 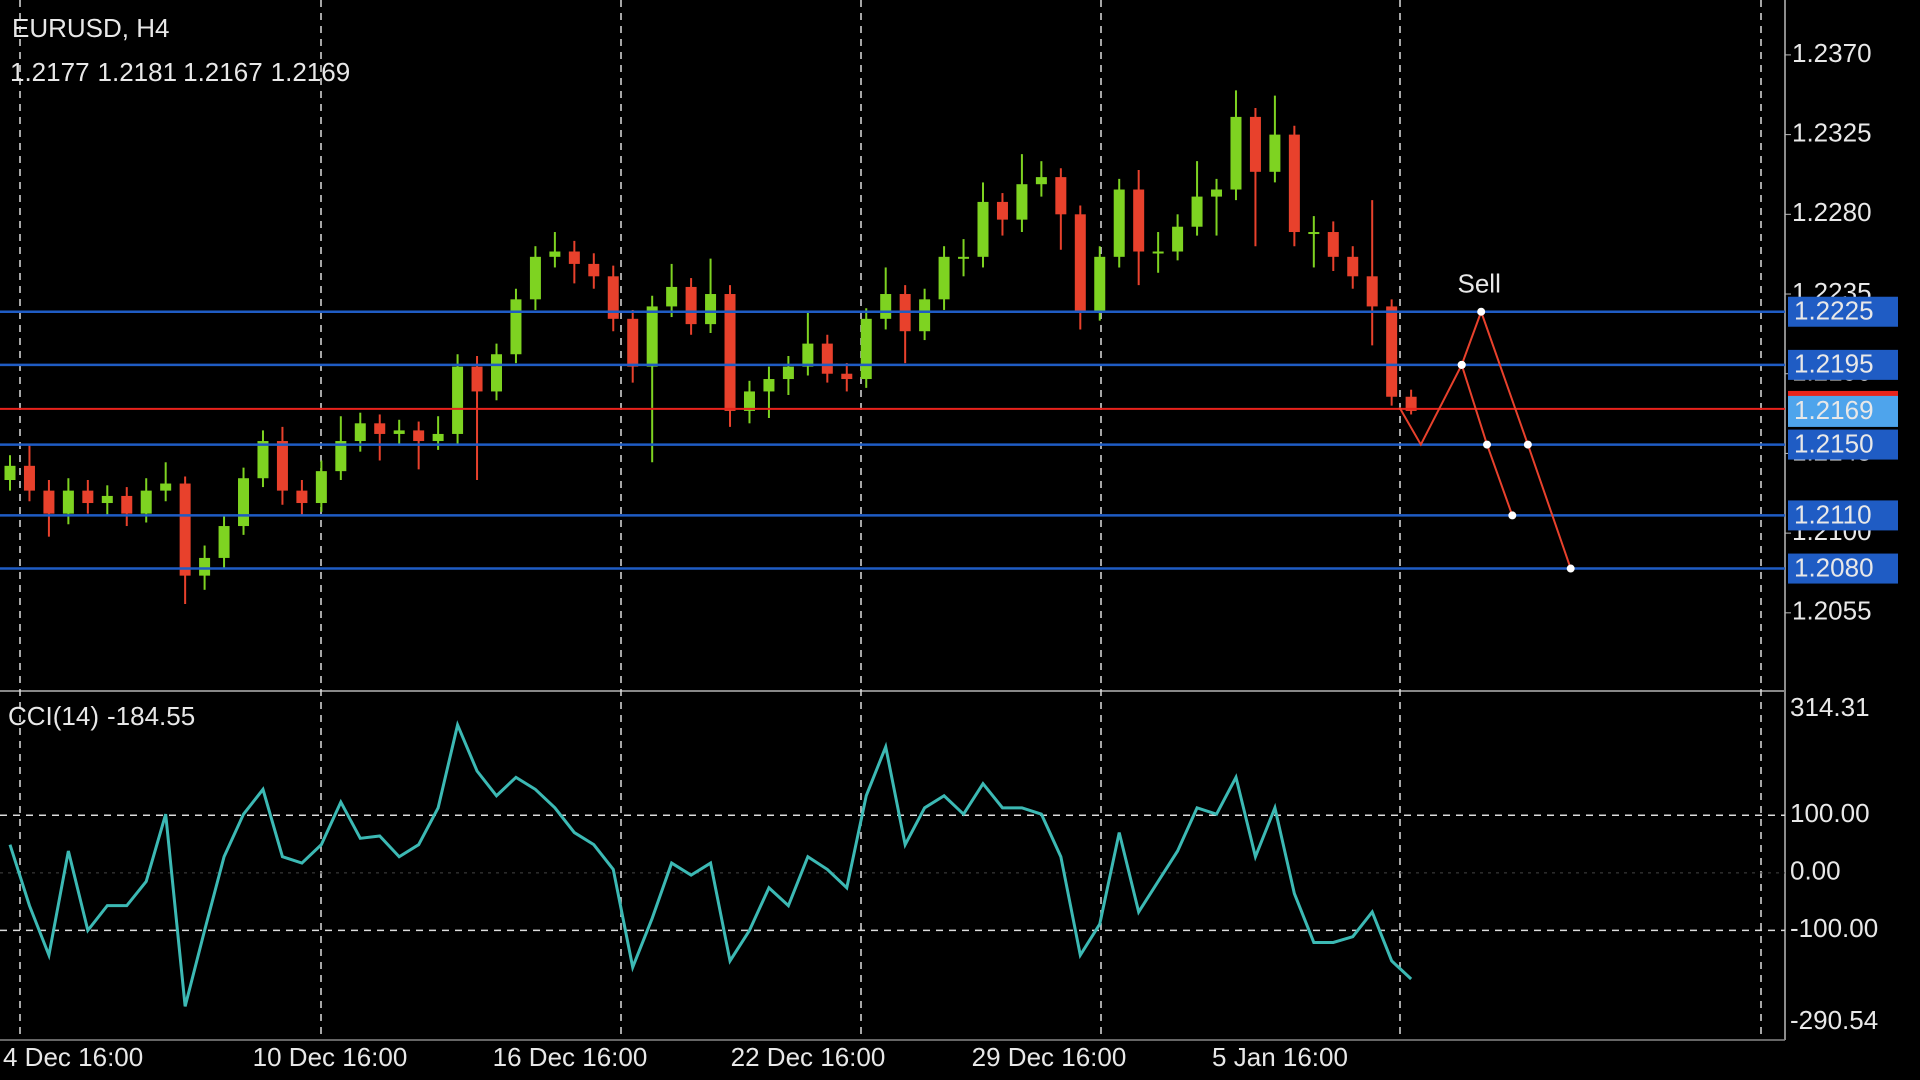 I want to click on price-label-box, so click(x=1843, y=410).